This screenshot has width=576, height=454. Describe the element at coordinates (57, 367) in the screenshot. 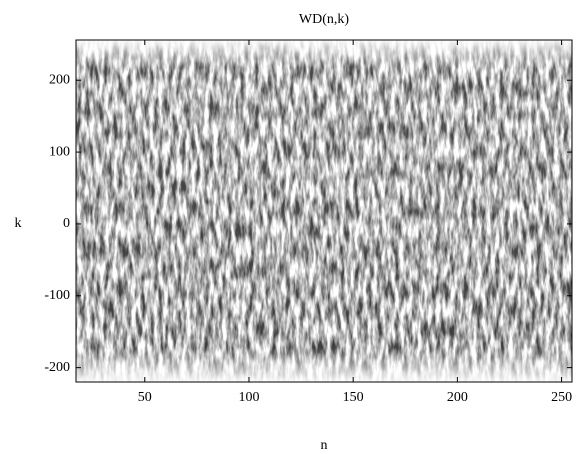

I see `y-tick-label: -200` at that location.